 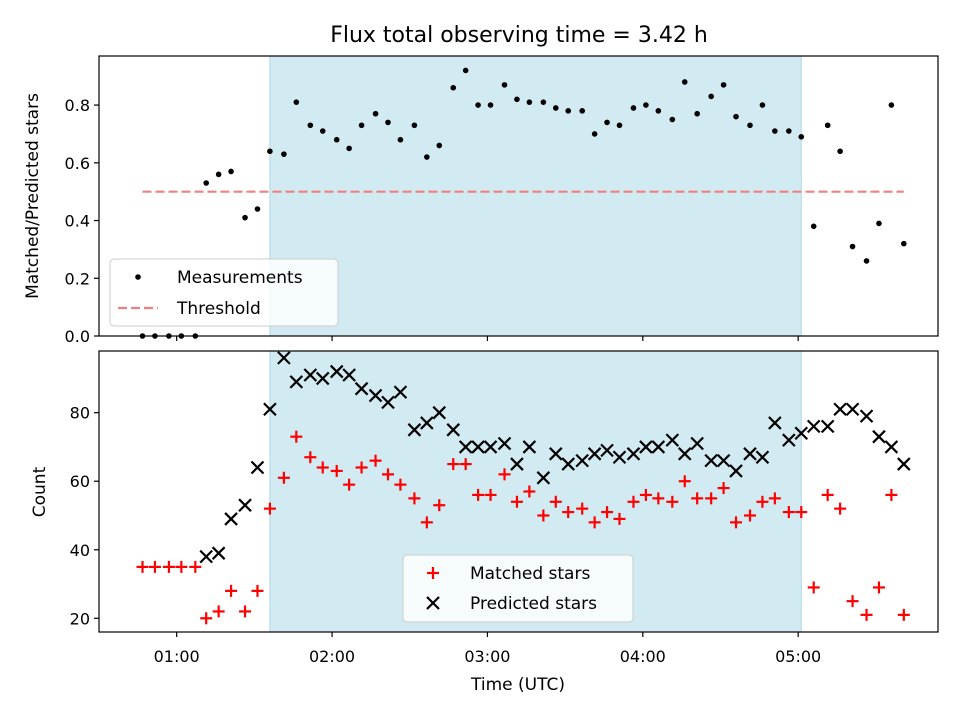 What do you see at coordinates (77, 163) in the screenshot?
I see `top-y-tick-label: 0.6` at bounding box center [77, 163].